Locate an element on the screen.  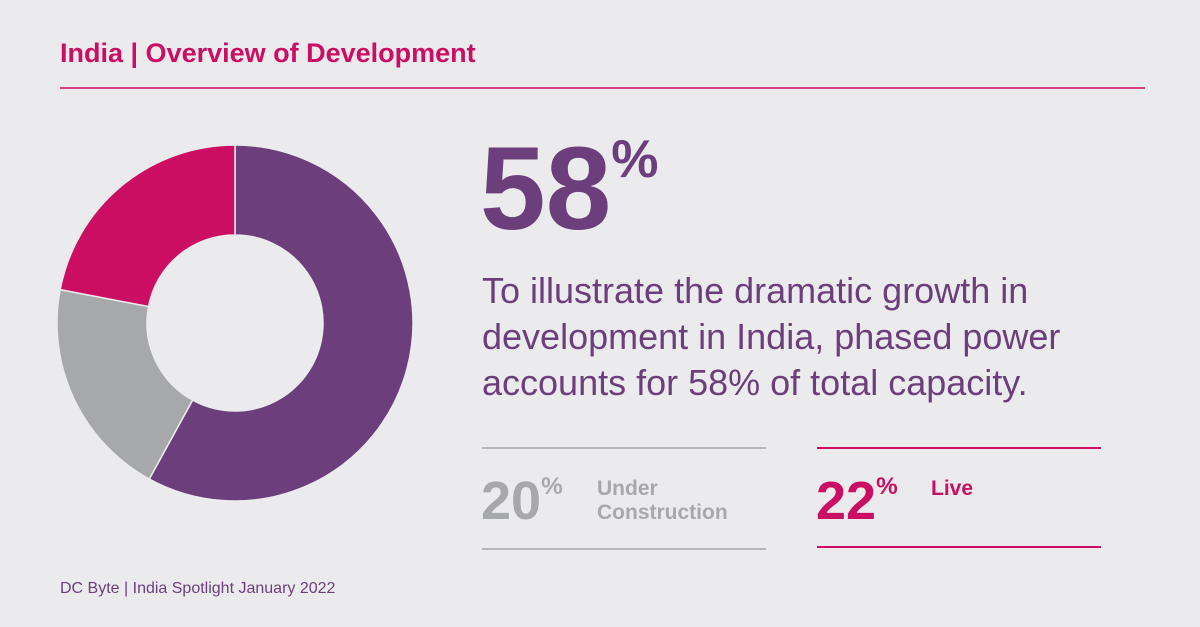
under-construction-stat: 20% is located at coordinates (522, 501).